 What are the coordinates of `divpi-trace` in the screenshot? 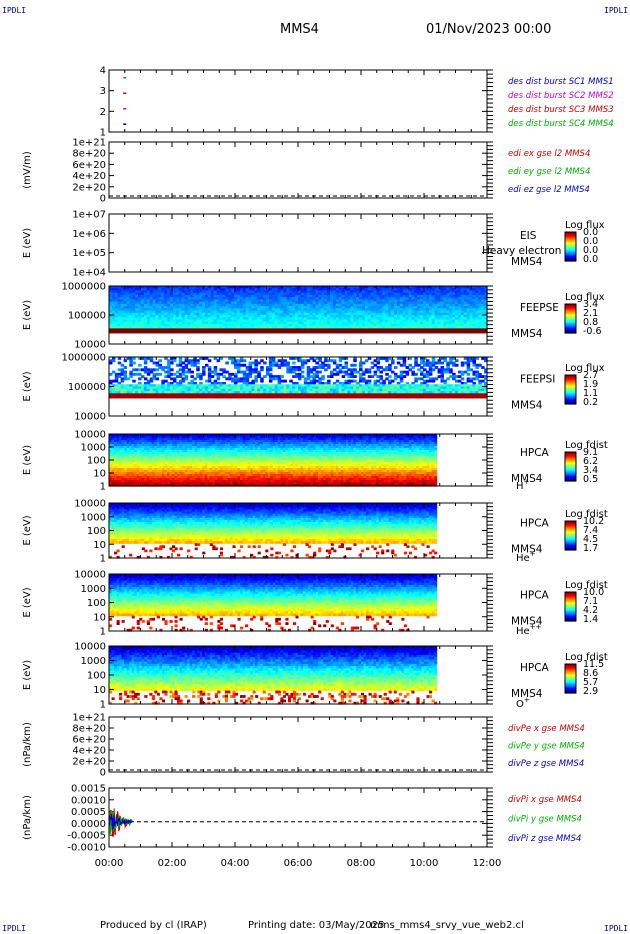 It's located at (121, 821).